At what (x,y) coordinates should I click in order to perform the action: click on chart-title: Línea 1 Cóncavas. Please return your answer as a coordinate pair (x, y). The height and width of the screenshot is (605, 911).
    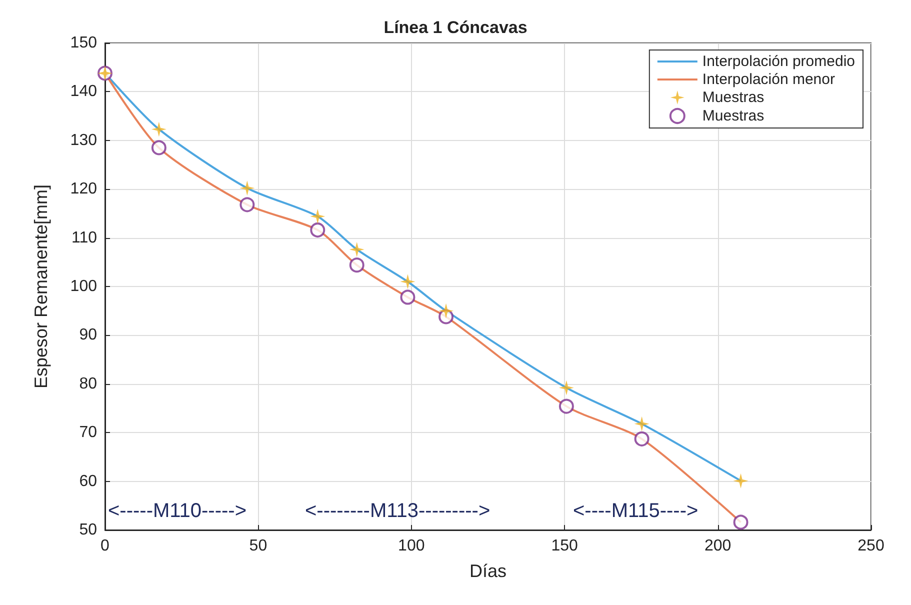
    Looking at the image, I should click on (456, 27).